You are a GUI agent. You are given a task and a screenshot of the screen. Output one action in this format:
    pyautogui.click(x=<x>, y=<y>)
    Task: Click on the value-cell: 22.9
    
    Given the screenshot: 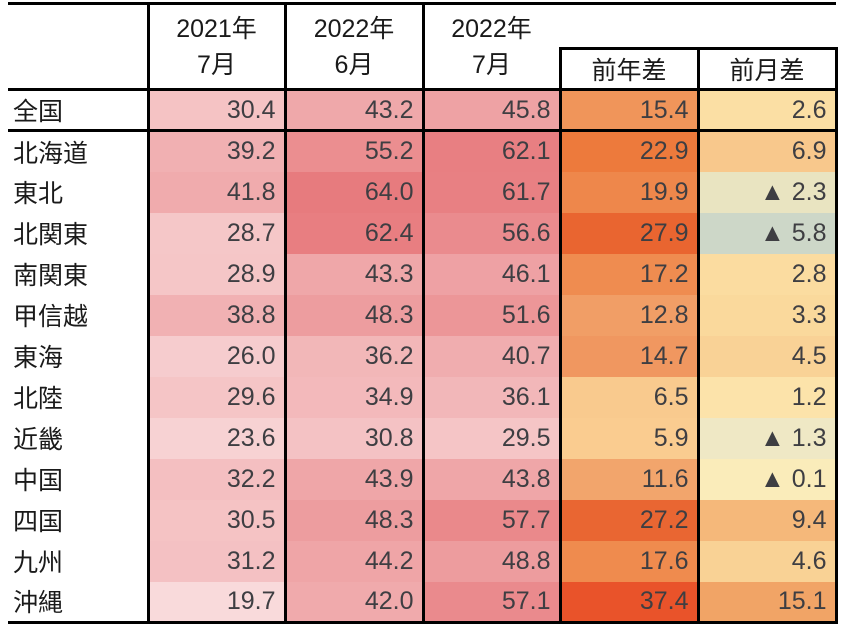 What is the action you would take?
    pyautogui.click(x=628, y=151)
    